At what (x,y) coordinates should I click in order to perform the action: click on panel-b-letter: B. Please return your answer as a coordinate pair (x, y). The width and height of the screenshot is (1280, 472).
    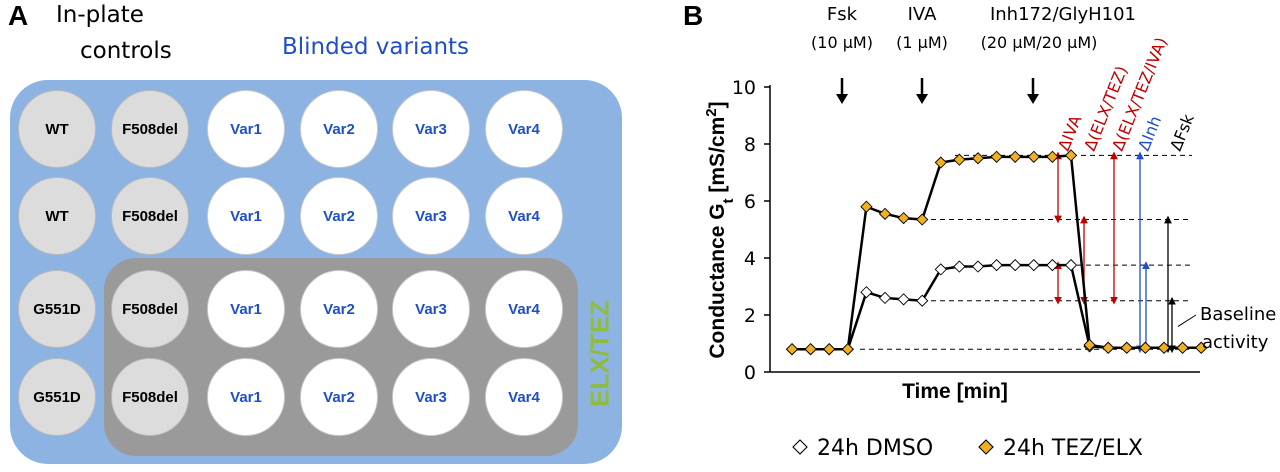
    Looking at the image, I should click on (693, 15).